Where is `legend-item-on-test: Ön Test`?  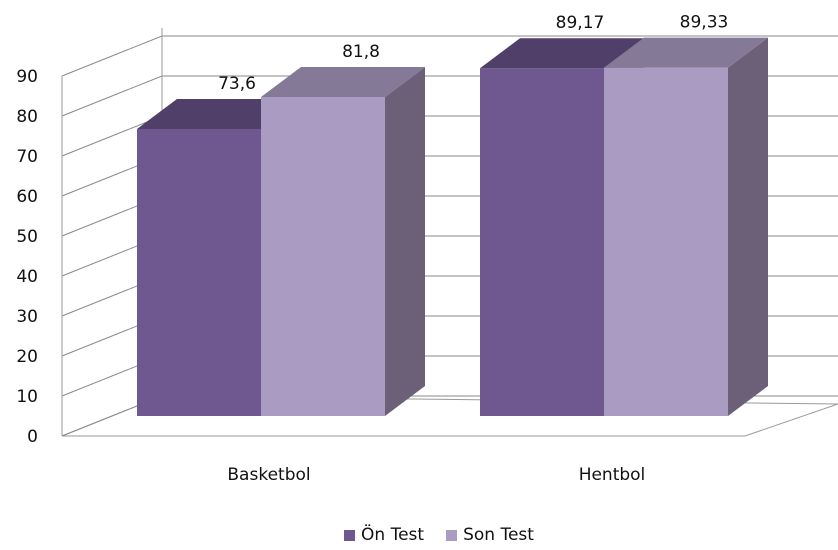 legend-item-on-test: Ön Test is located at coordinates (384, 535).